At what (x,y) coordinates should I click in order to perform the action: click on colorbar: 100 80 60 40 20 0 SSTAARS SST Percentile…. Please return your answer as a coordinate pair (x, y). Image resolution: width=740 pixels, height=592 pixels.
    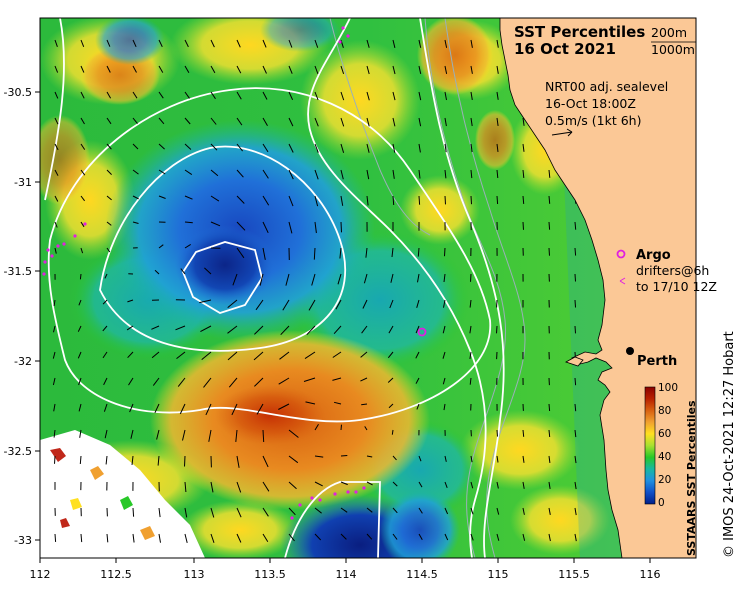
    Looking at the image, I should click on (671, 469).